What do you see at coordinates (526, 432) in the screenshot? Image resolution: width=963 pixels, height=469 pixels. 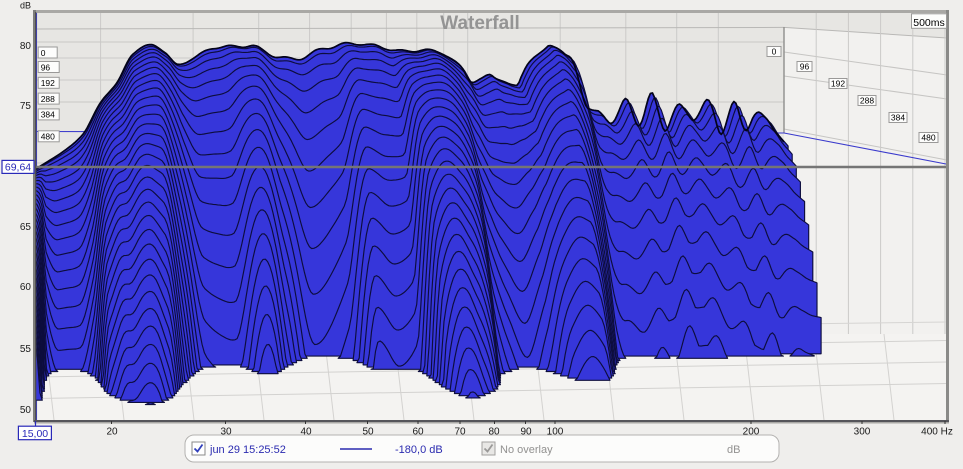 I see `svg-text: 90` at bounding box center [526, 432].